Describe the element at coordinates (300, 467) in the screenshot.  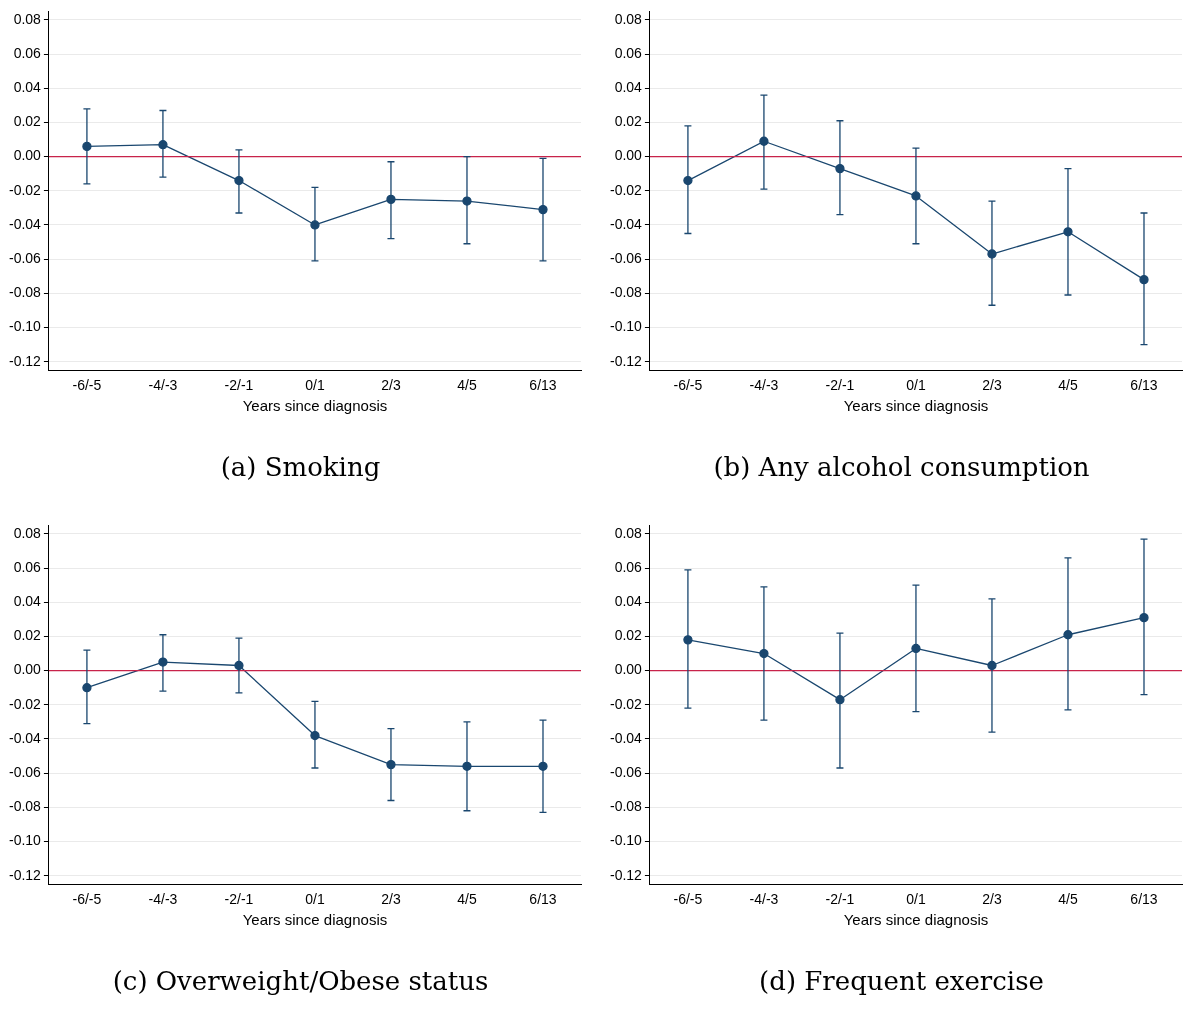
I see `text: (a) Smoking` at that location.